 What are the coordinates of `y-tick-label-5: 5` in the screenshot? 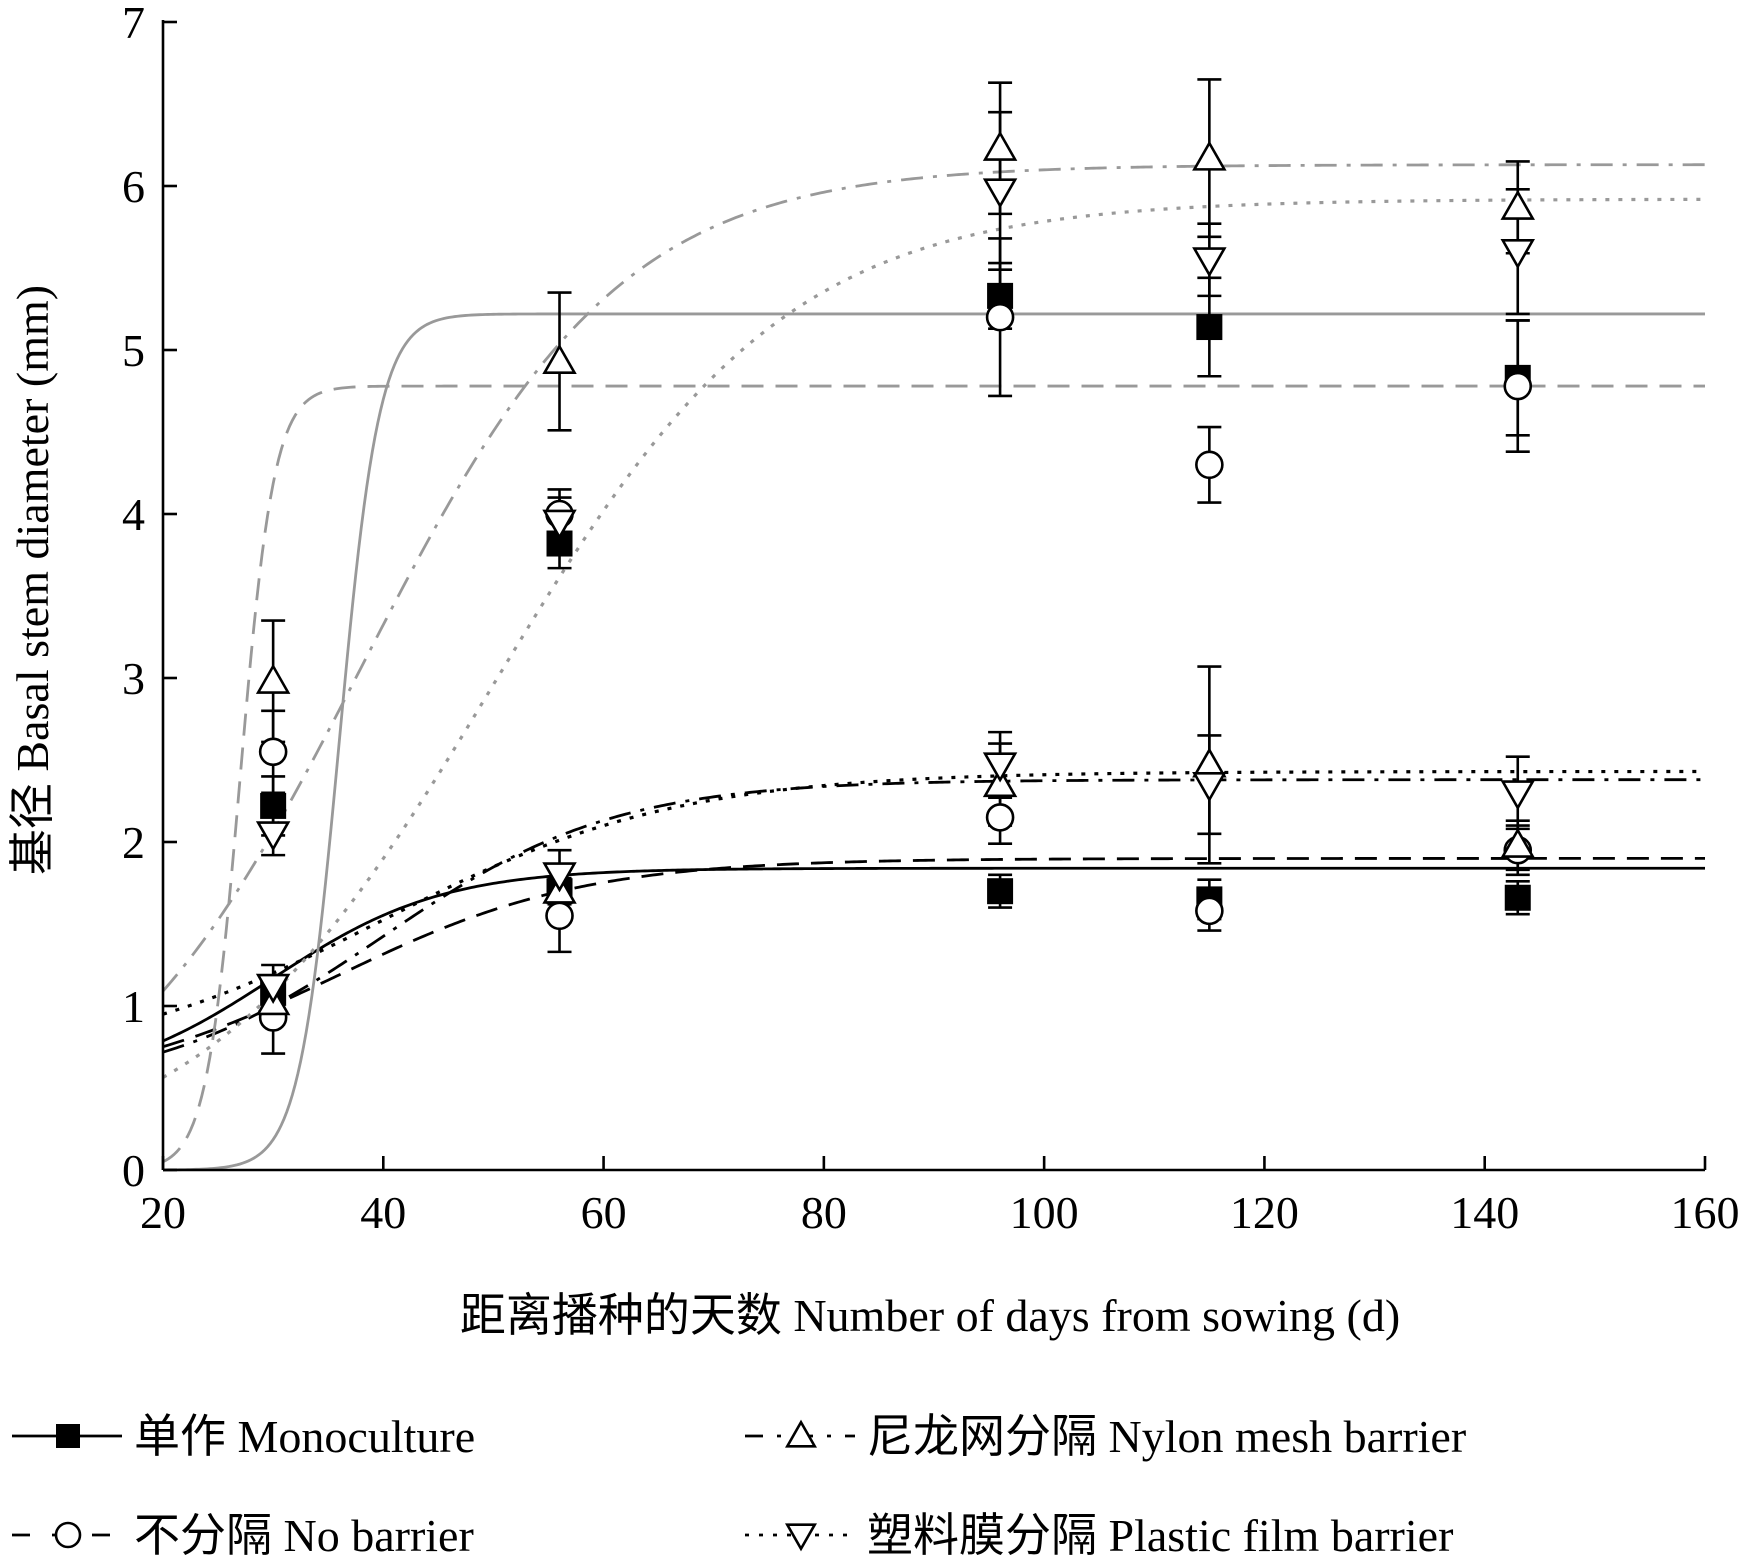 It's located at (133, 350).